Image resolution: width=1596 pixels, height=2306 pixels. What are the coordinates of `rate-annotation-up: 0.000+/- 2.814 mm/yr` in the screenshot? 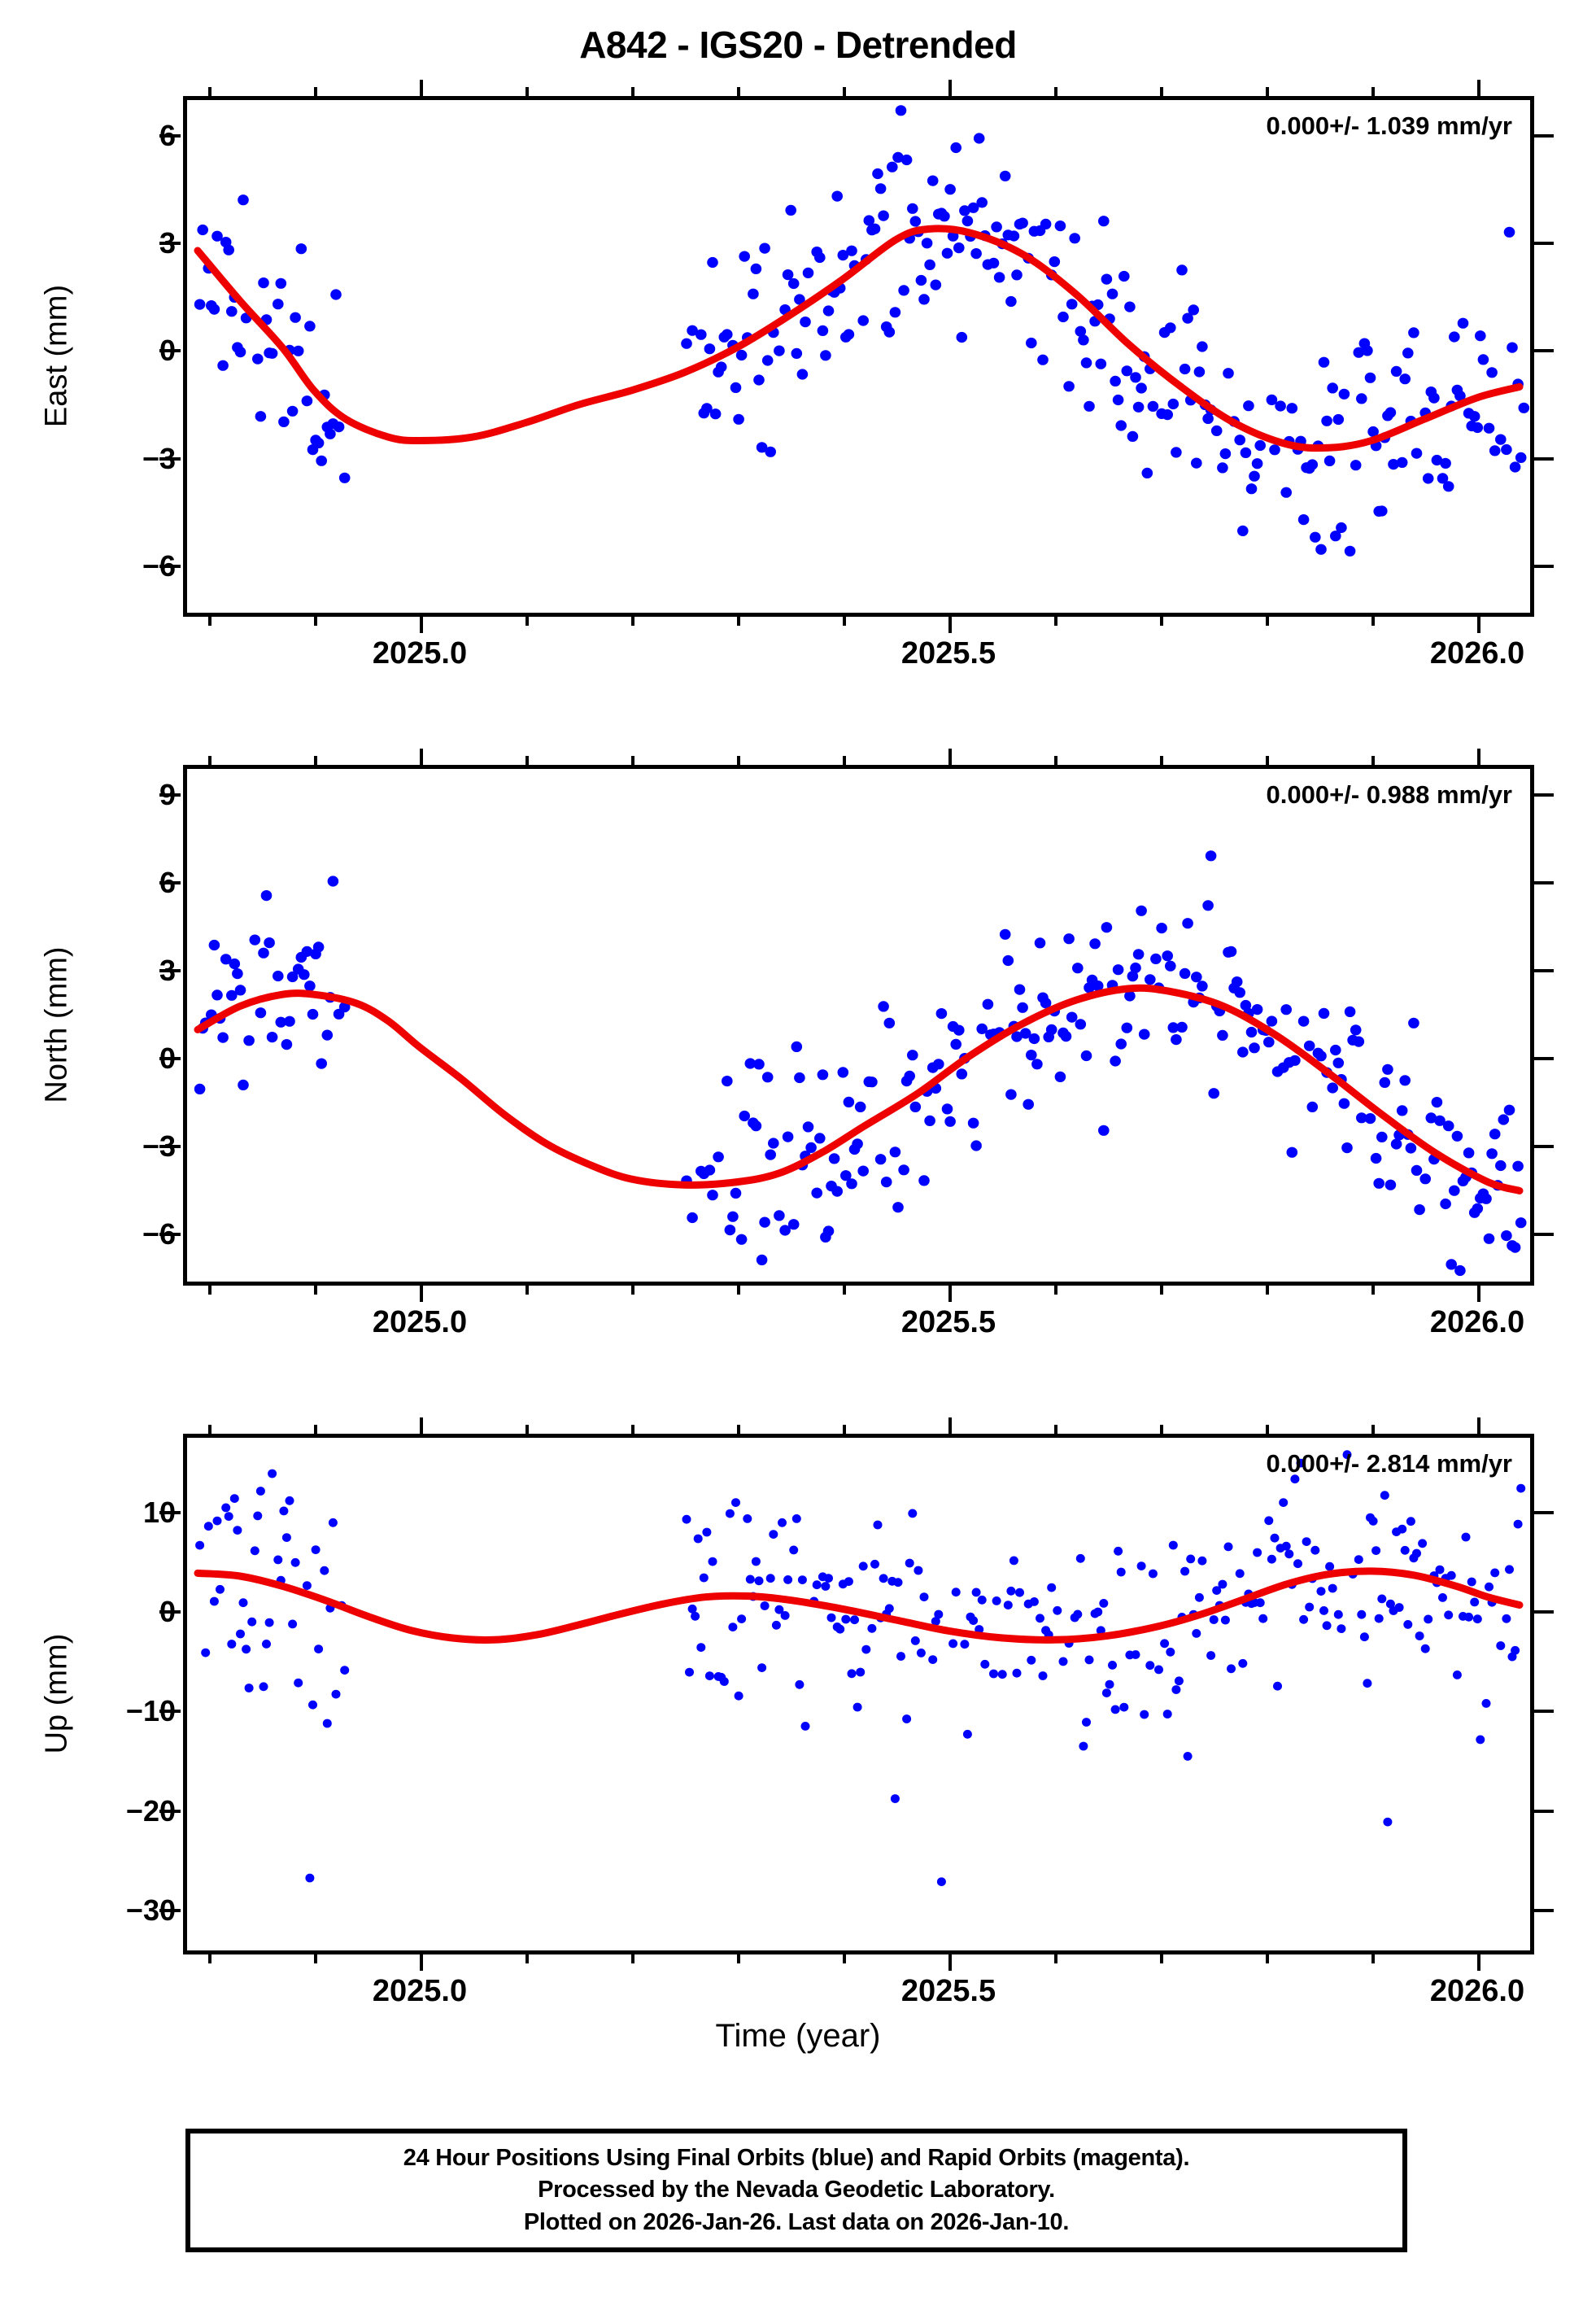 It's located at (1389, 1463).